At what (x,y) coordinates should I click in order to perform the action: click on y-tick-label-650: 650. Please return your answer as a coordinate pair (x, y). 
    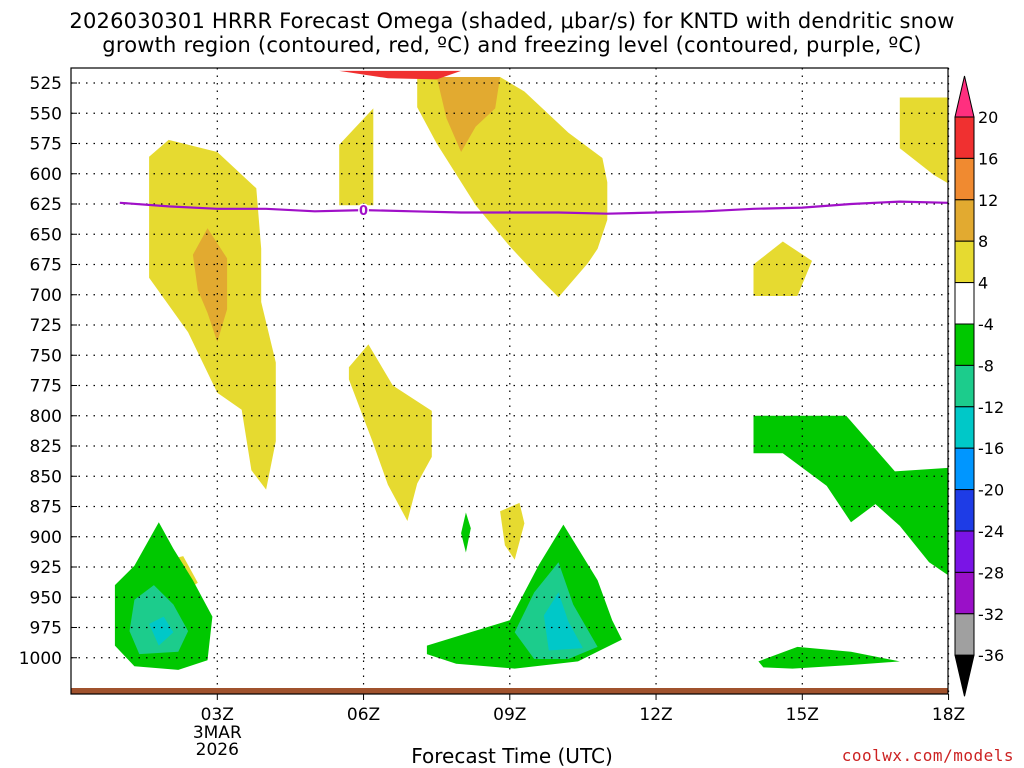
    Looking at the image, I should click on (46, 235).